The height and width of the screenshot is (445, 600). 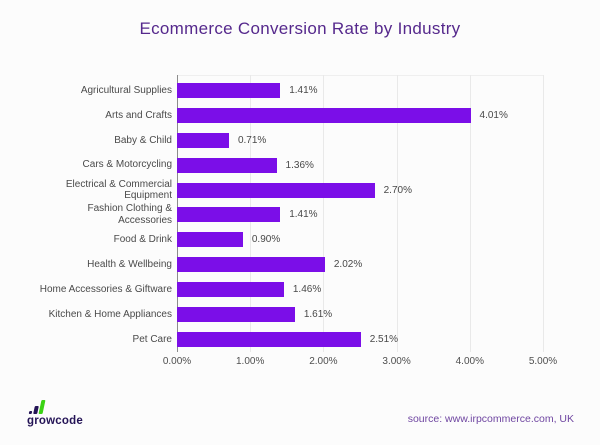 I want to click on logo-dot, so click(x=30, y=412).